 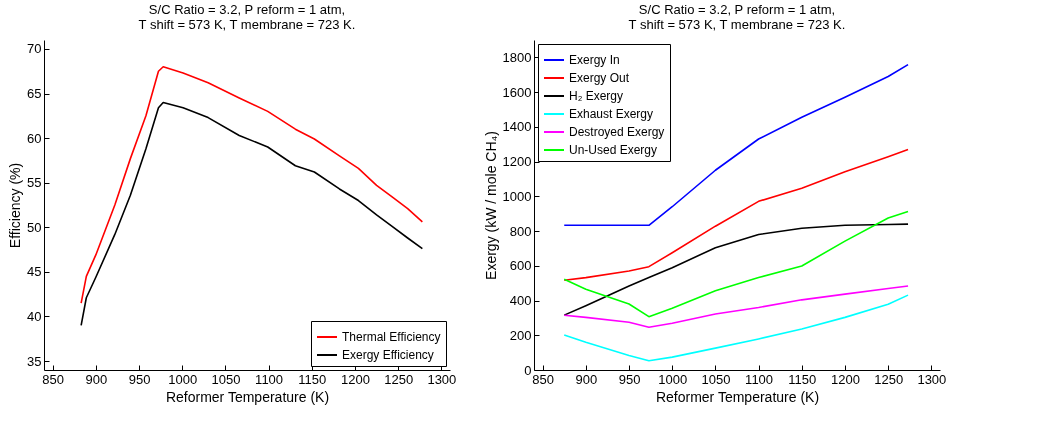 What do you see at coordinates (520, 266) in the screenshot?
I see `y-tick-label: 600` at bounding box center [520, 266].